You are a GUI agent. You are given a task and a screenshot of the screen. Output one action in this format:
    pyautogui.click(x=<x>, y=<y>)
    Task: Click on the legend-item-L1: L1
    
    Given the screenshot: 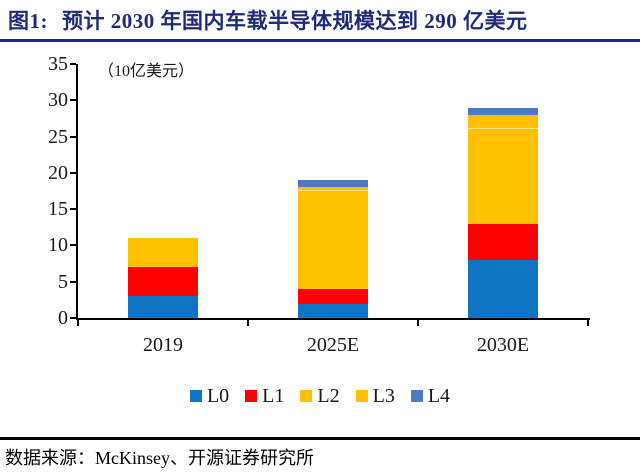 What is the action you would take?
    pyautogui.click(x=264, y=396)
    